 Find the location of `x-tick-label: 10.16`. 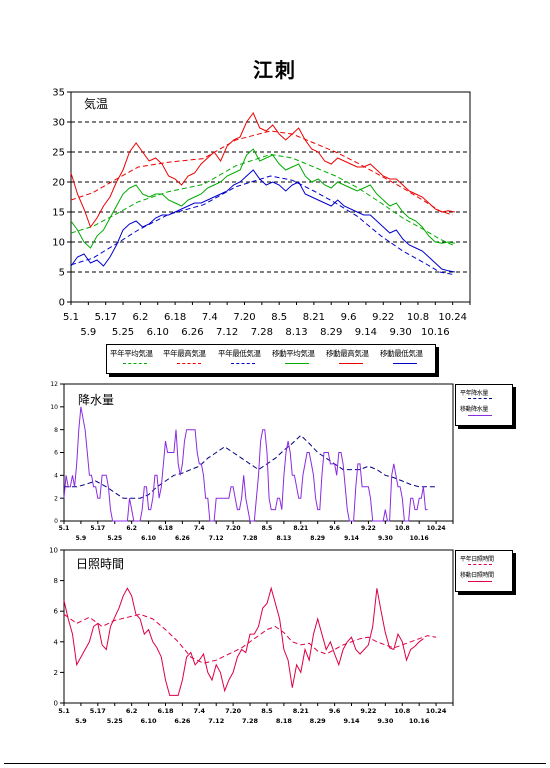

x-tick-label: 10.16 is located at coordinates (419, 538).